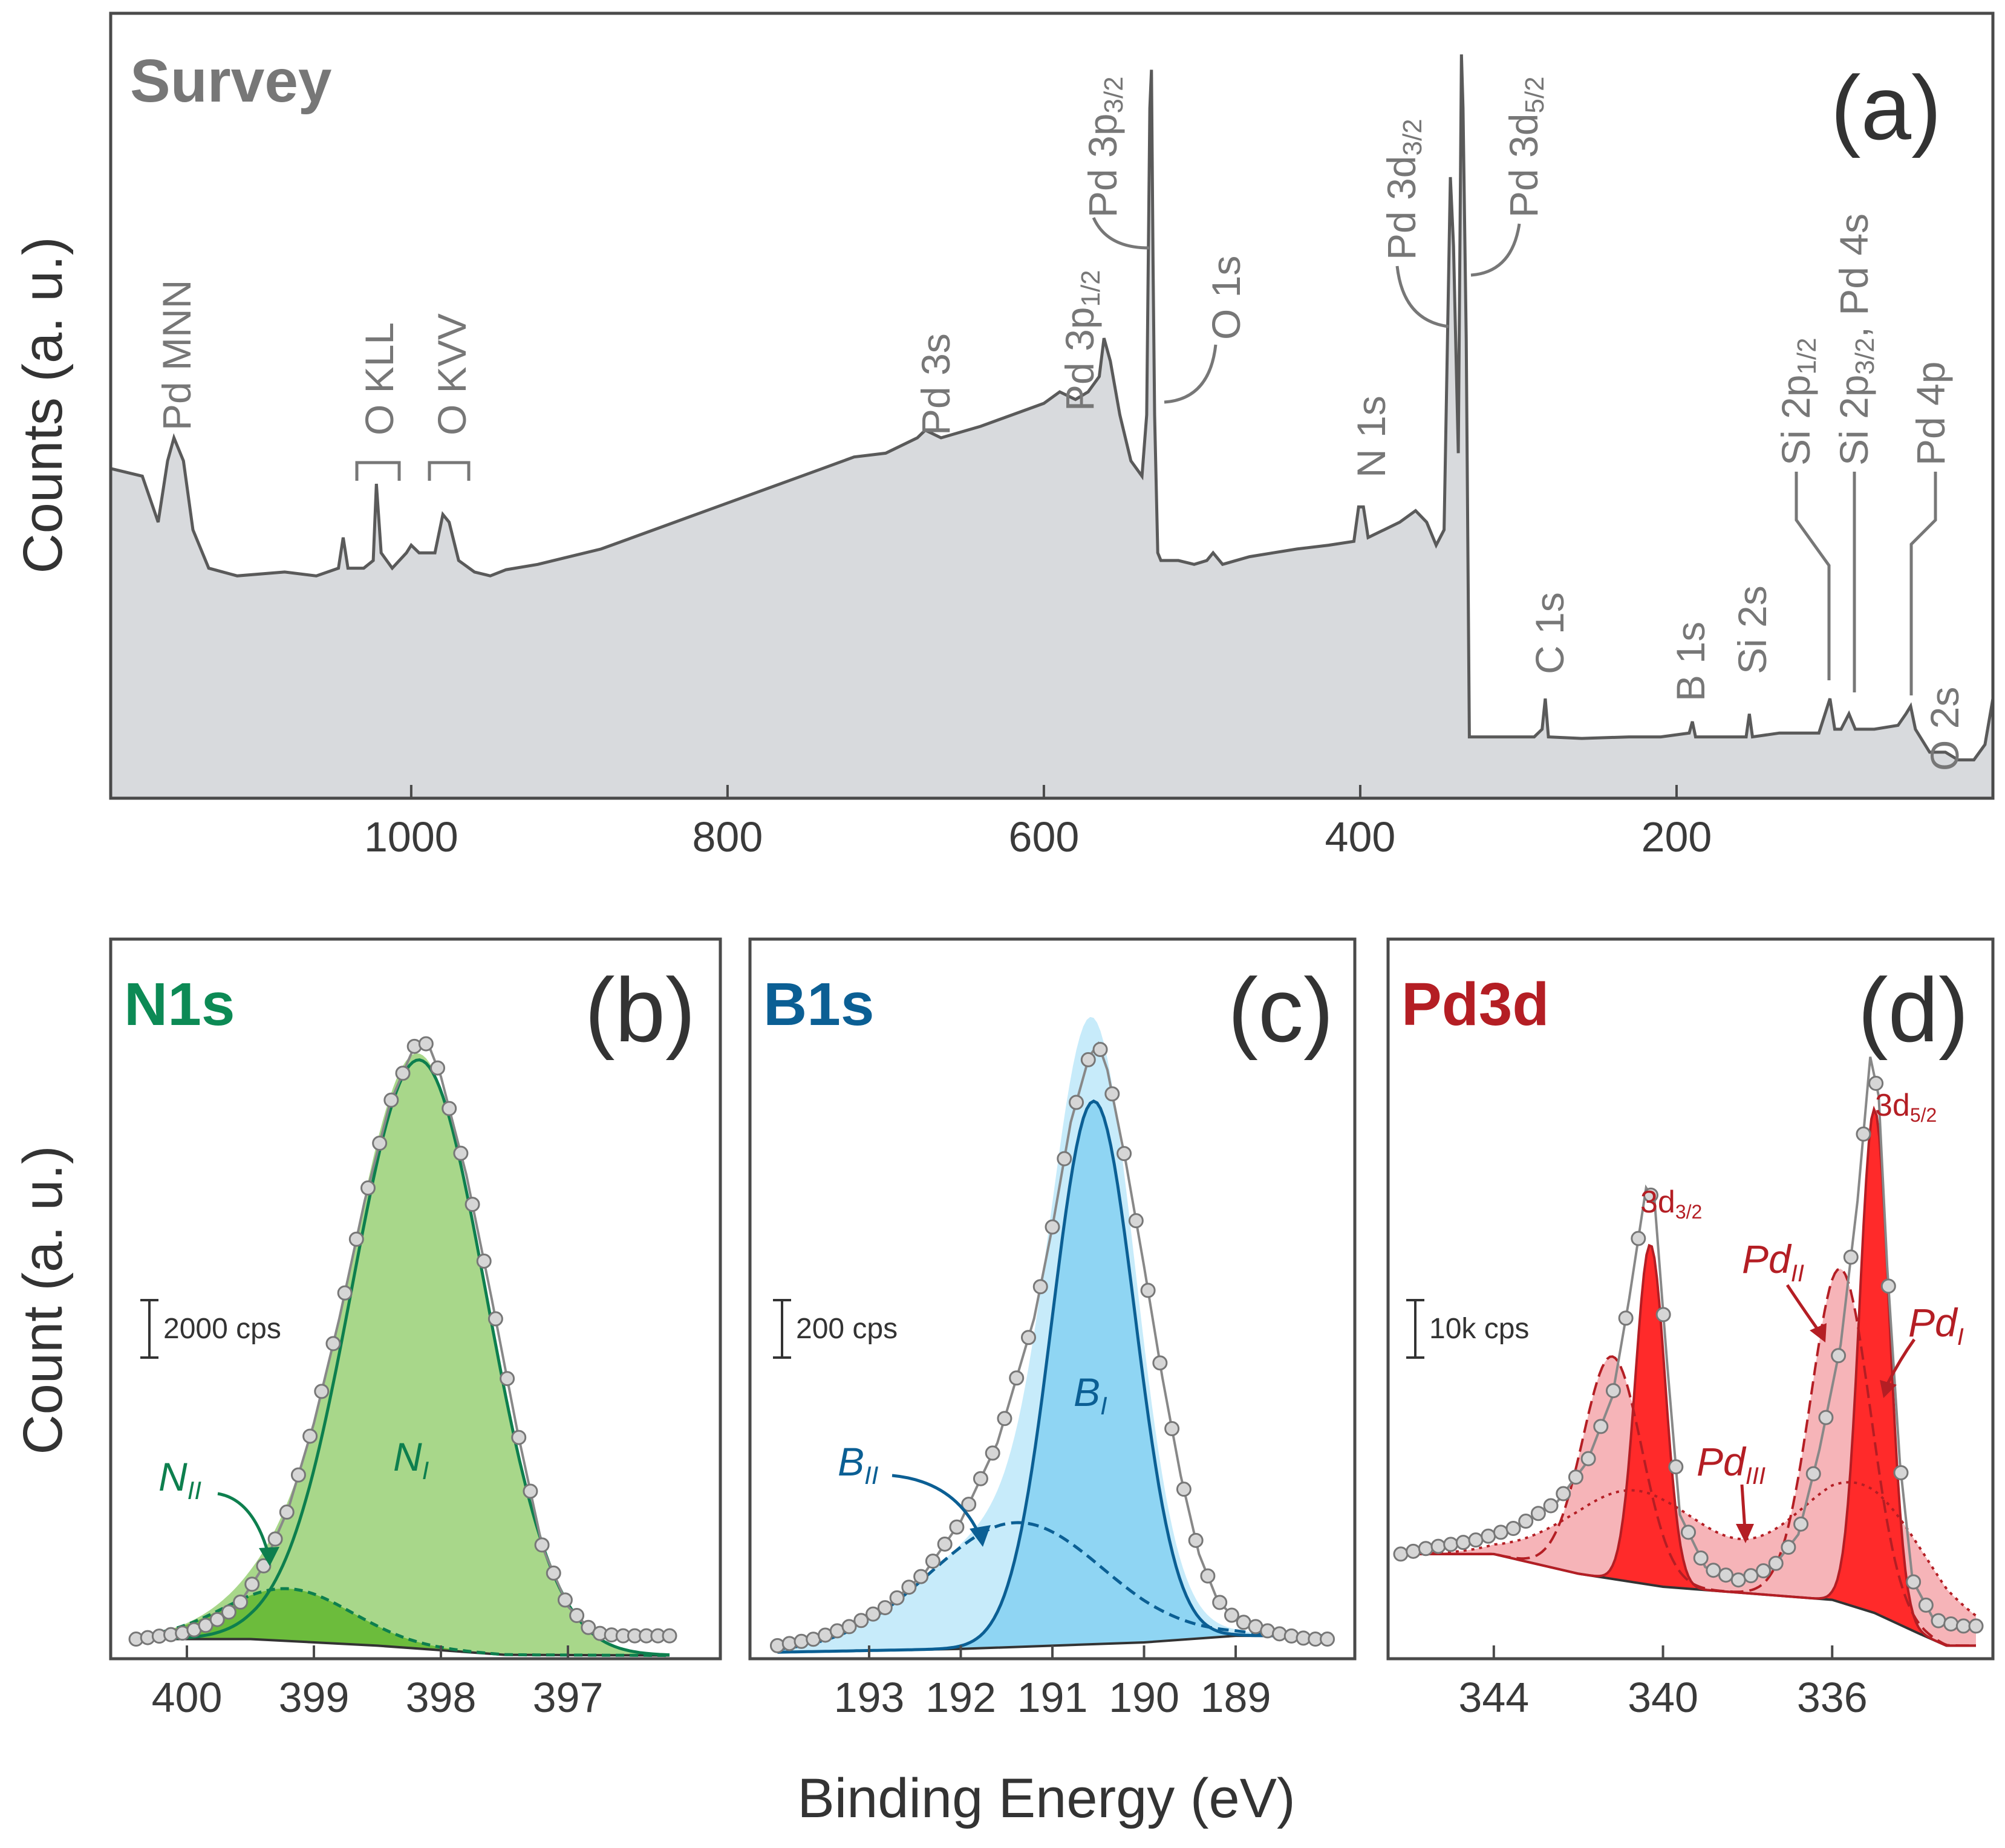 The width and height of the screenshot is (2005, 1848). Describe the element at coordinates (1081, 340) in the screenshot. I see `peak-label-pd-3p12: Pd 3p1/2` at that location.